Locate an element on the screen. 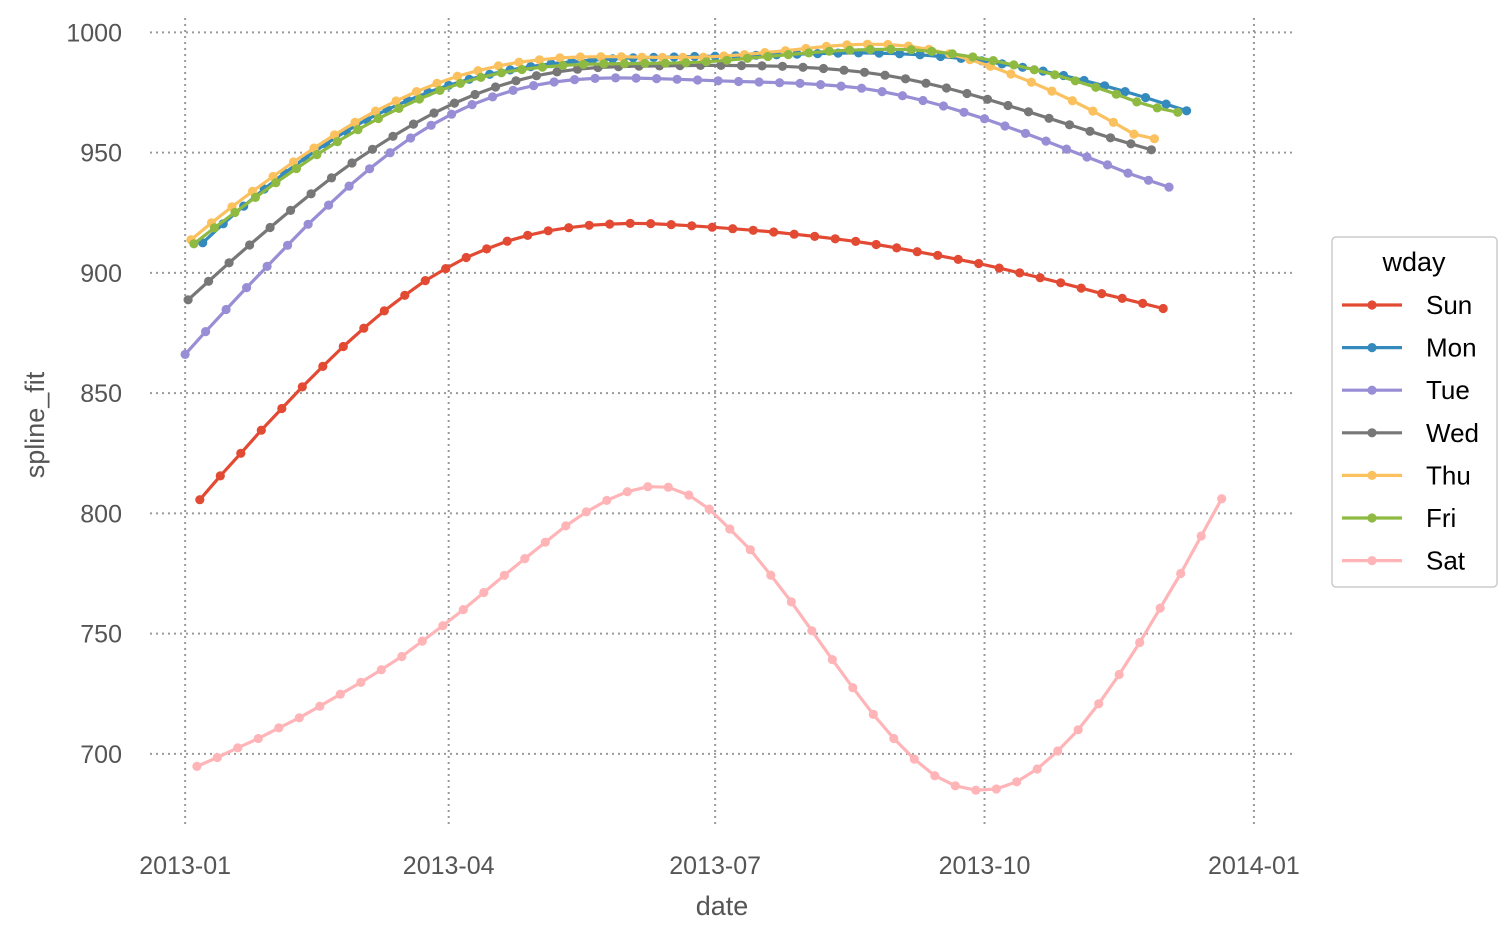 This screenshot has width=1506, height=940. legend-label: Mon is located at coordinates (1451, 348).